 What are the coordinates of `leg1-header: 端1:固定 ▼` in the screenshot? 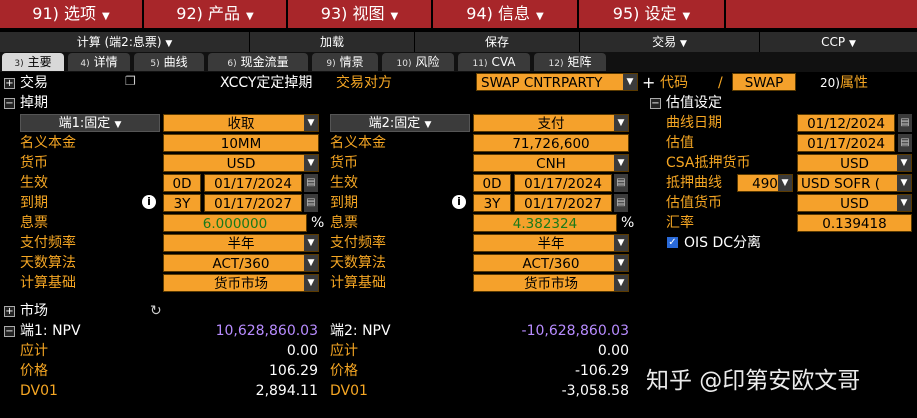 It's located at (90, 123).